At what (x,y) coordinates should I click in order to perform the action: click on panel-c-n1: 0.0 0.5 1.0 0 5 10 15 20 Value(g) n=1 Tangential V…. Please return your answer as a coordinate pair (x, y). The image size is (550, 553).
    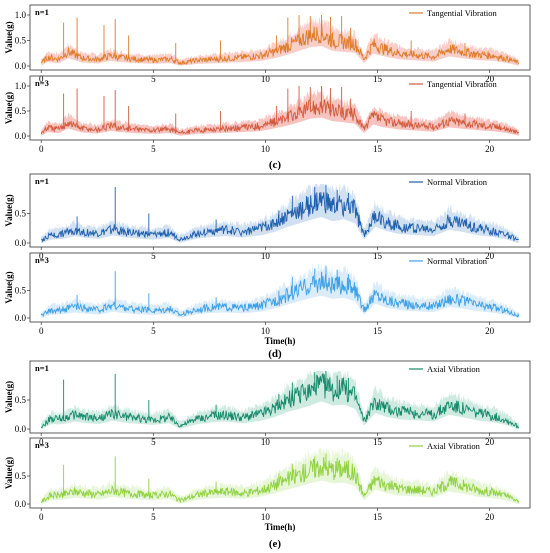
    Looking at the image, I should click on (267, 44).